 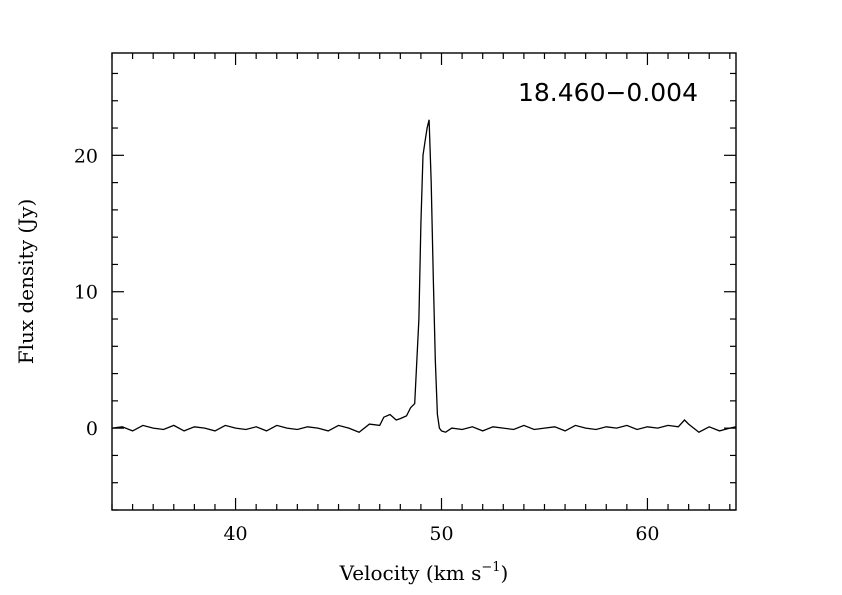 I want to click on x-axis-label-main: Velocity (km s, so click(x=410, y=573).